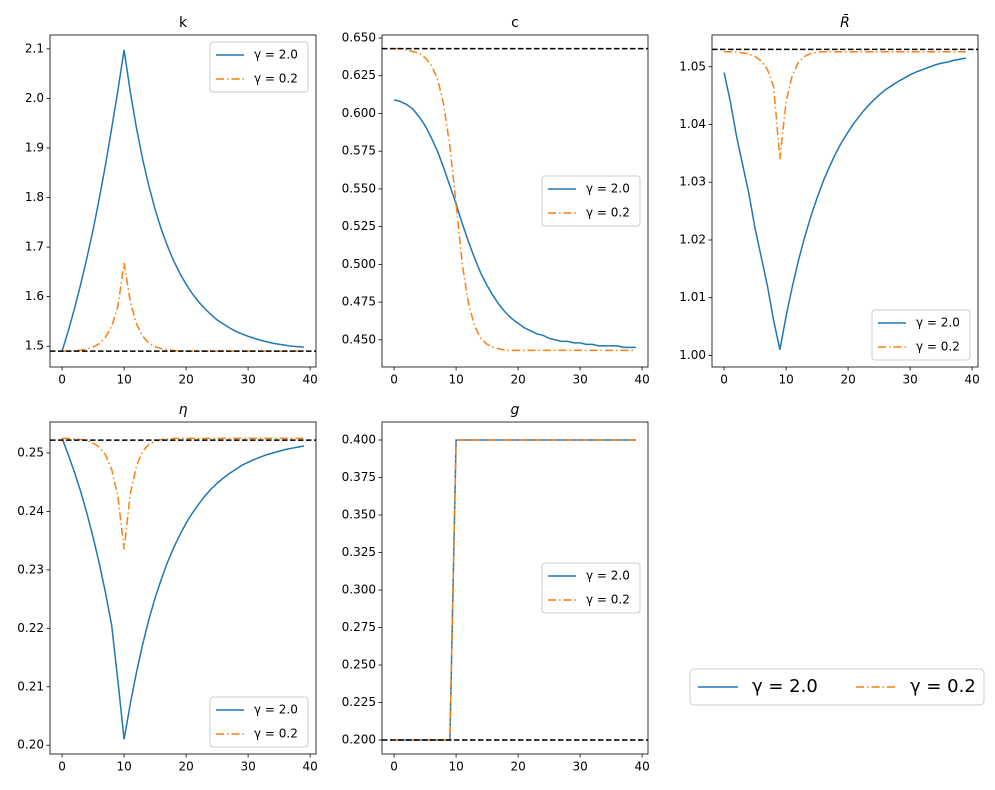  Describe the element at coordinates (359, 740) in the screenshot. I see `y-tick-label: 0.200` at that location.